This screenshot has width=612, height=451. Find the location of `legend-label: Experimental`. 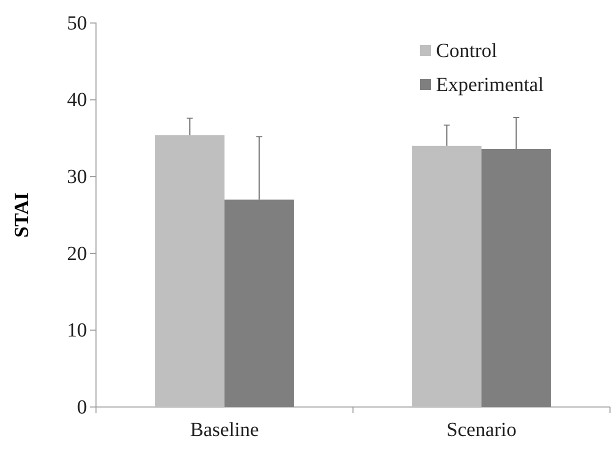

legend-label: Experimental is located at coordinates (490, 85).